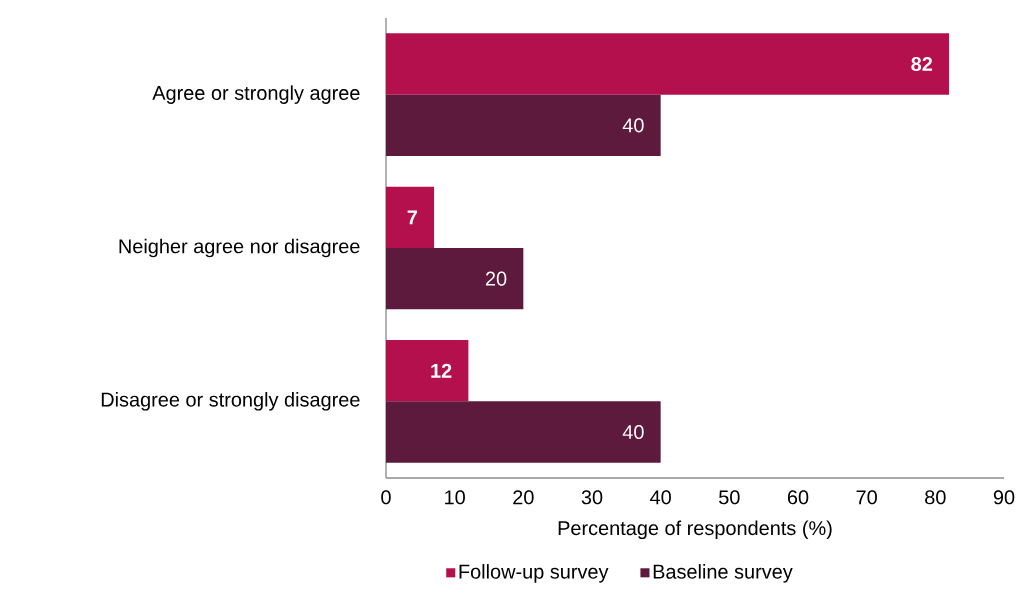  What do you see at coordinates (935, 497) in the screenshot?
I see `x-tick-label: 80` at bounding box center [935, 497].